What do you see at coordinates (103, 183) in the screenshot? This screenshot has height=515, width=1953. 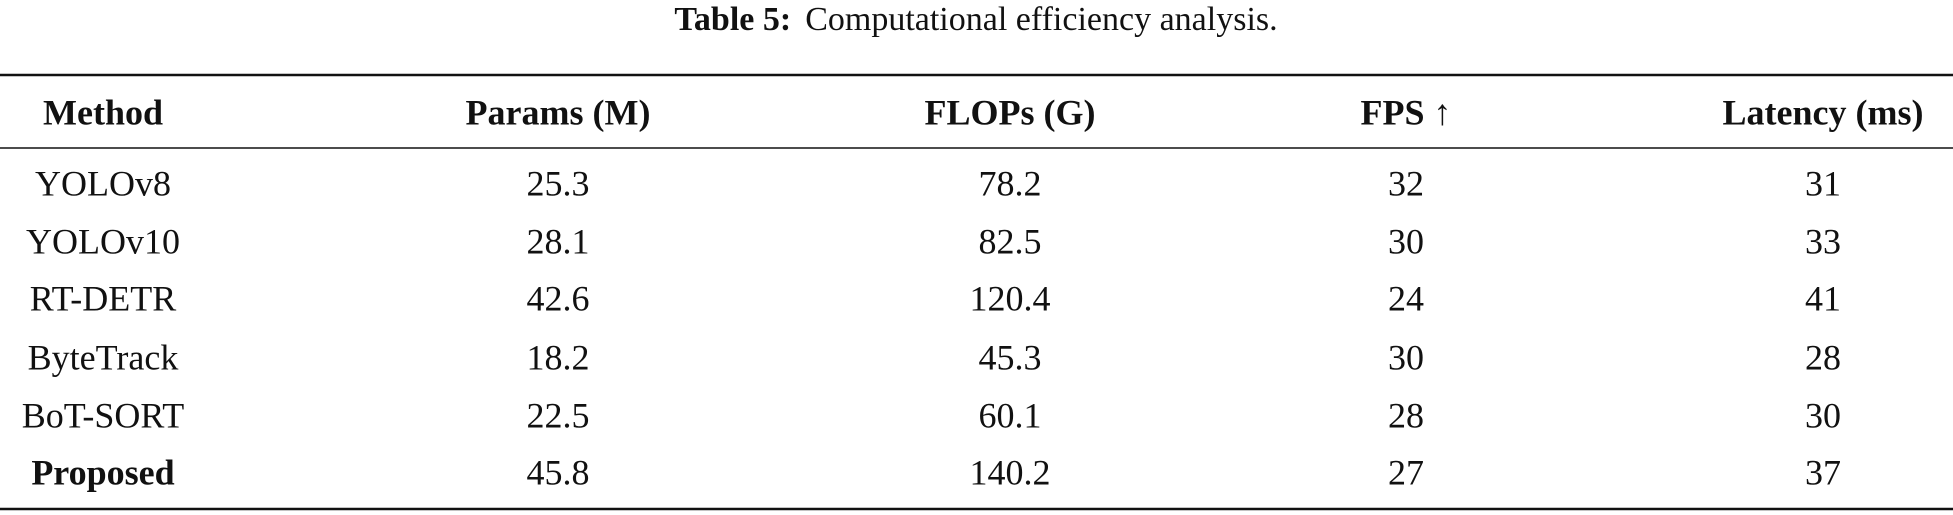 I see `method-cell: YOLOv8` at bounding box center [103, 183].